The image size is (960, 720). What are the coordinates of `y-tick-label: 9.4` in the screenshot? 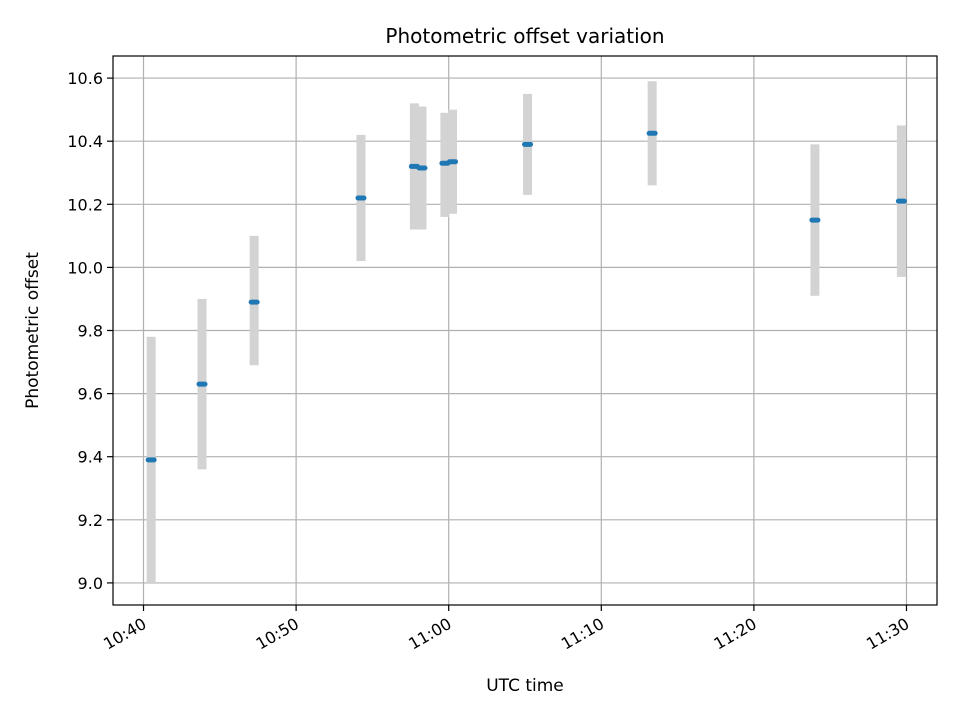 It's located at (90, 457).